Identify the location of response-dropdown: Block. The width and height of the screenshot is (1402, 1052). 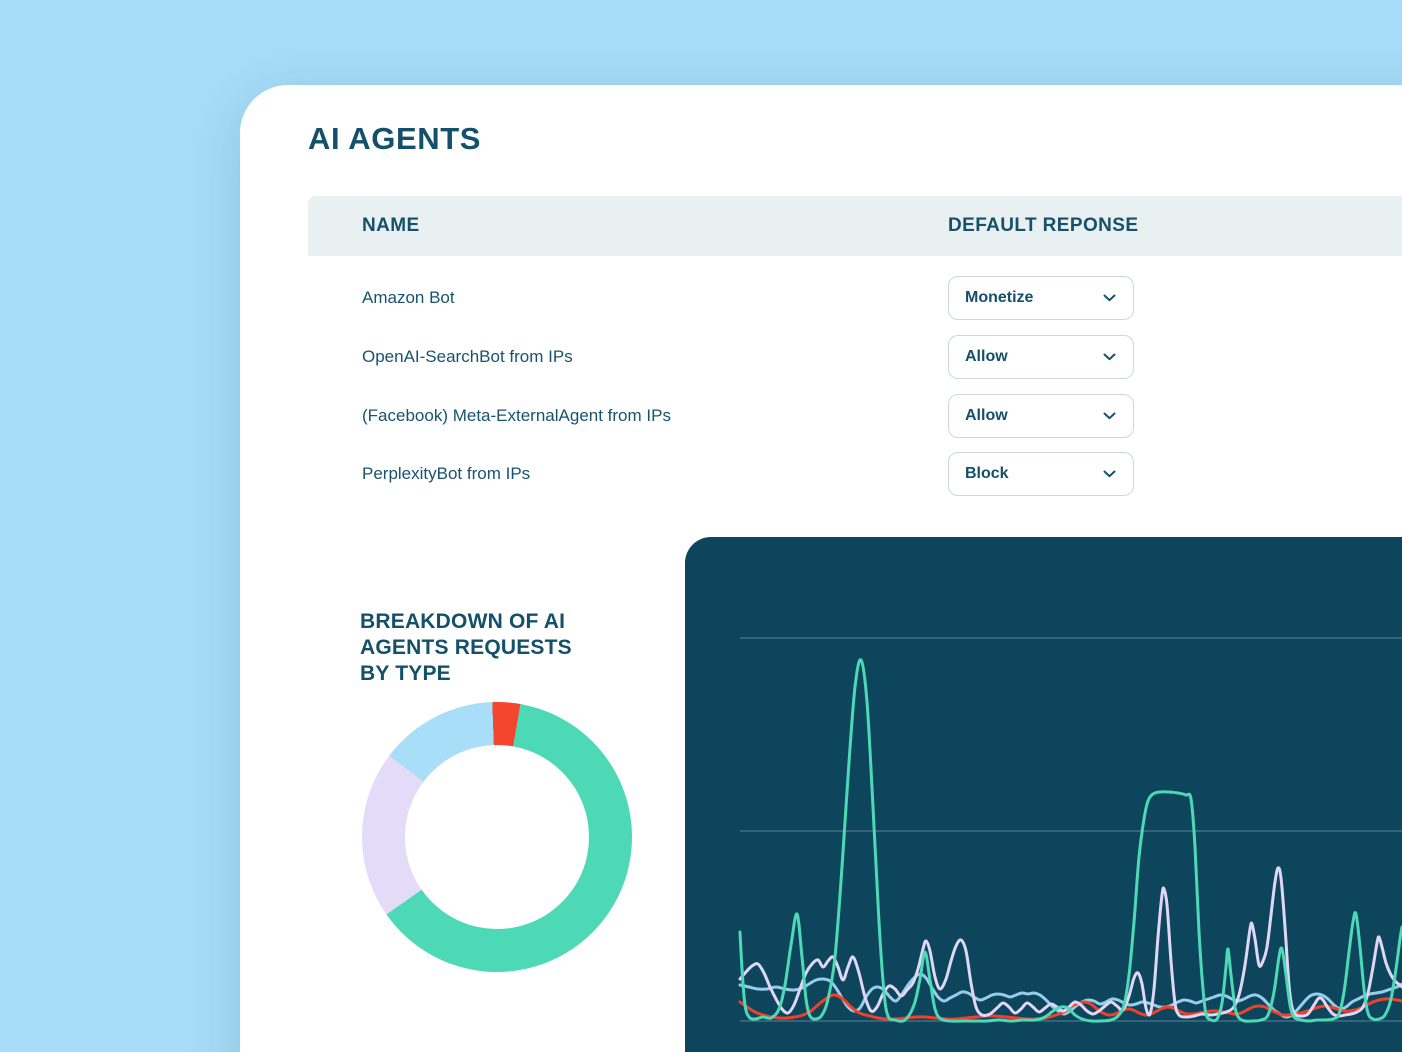
(1041, 474).